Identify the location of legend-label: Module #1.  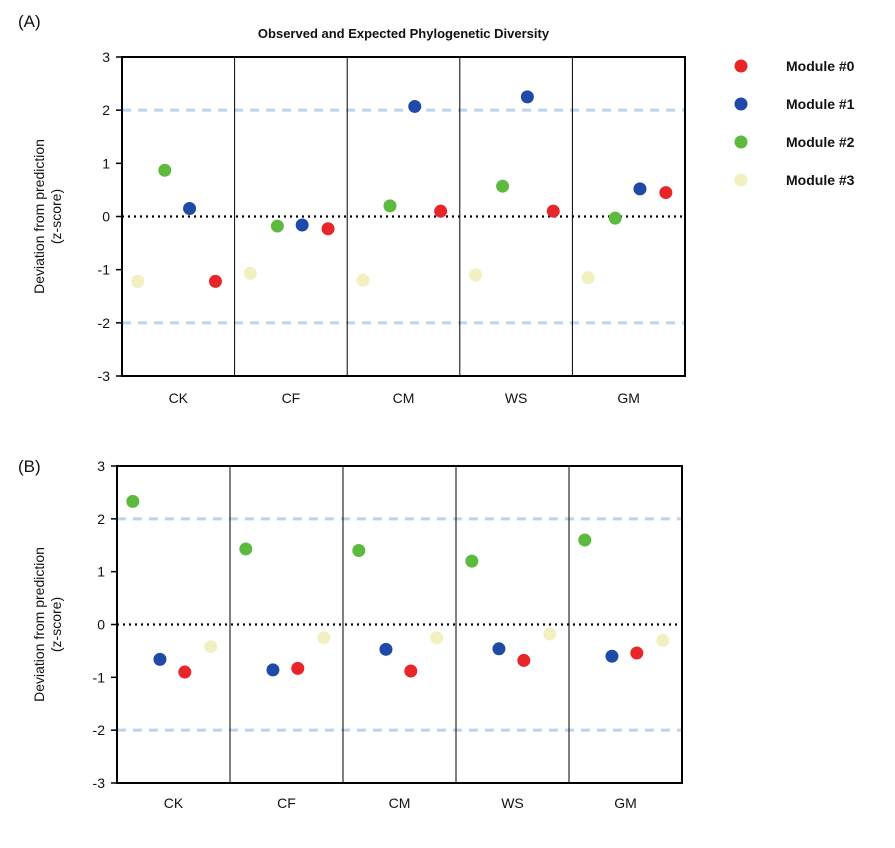
(820, 104).